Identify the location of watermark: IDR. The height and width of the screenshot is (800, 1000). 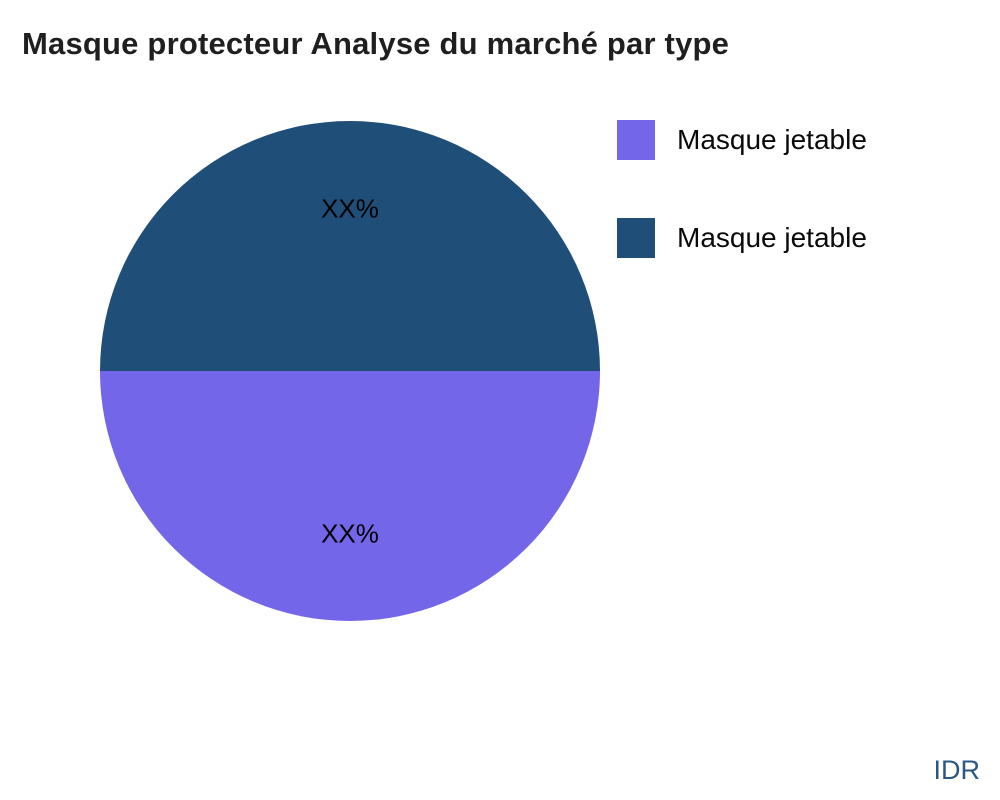
(957, 770).